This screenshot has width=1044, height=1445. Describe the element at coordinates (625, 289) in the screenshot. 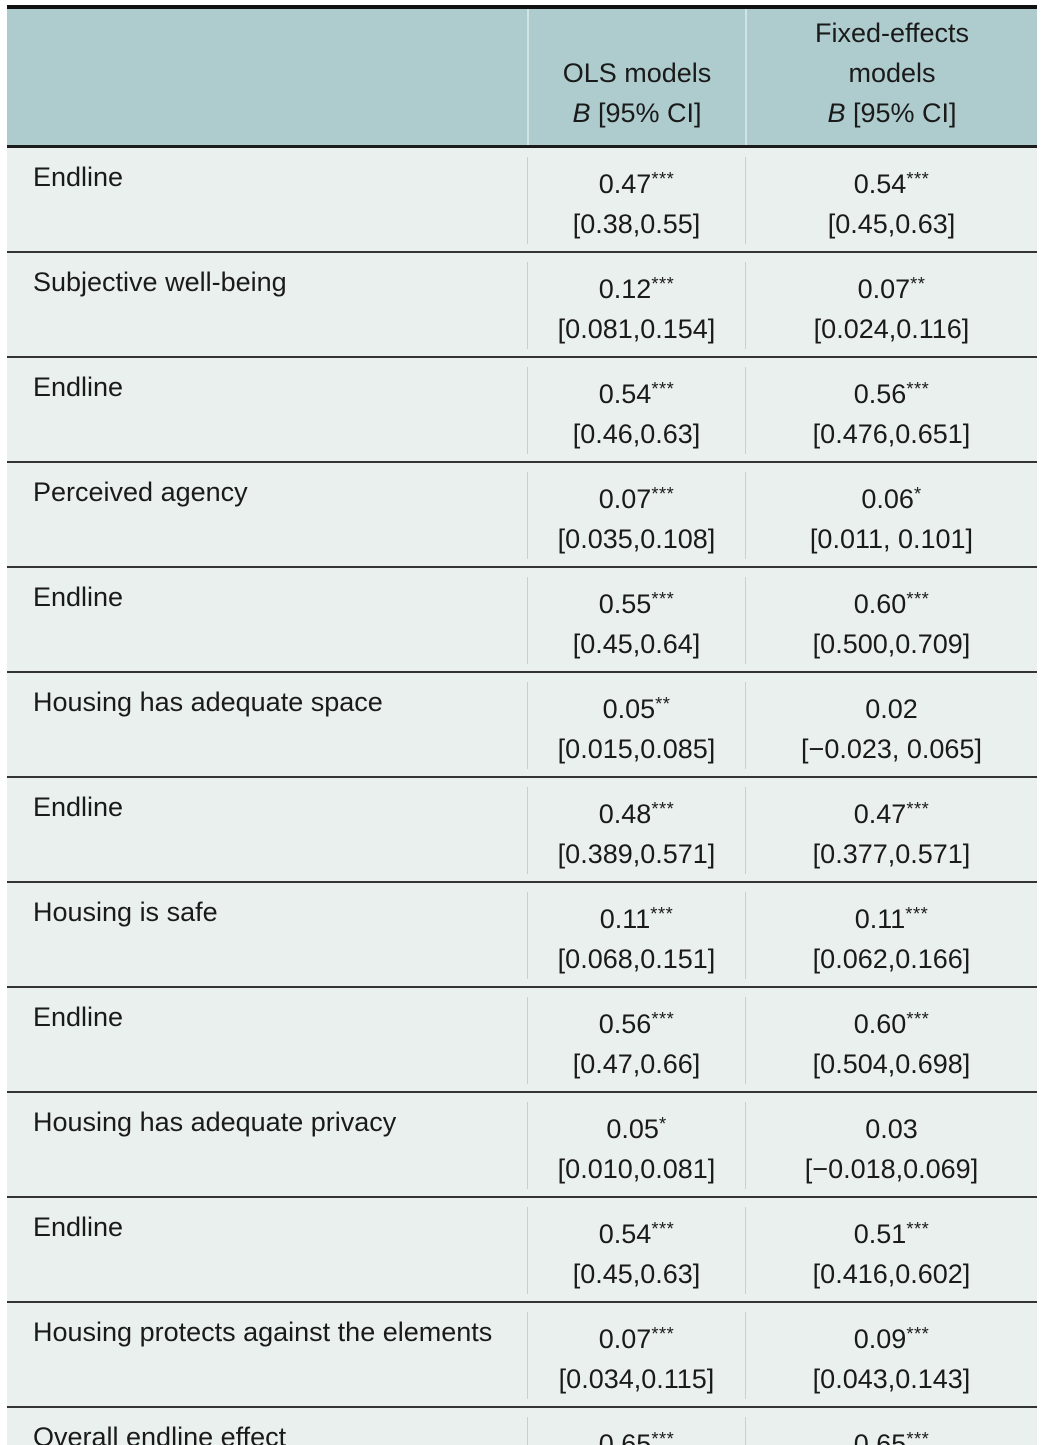

I see `ols-estimate-value: 0.12` at that location.